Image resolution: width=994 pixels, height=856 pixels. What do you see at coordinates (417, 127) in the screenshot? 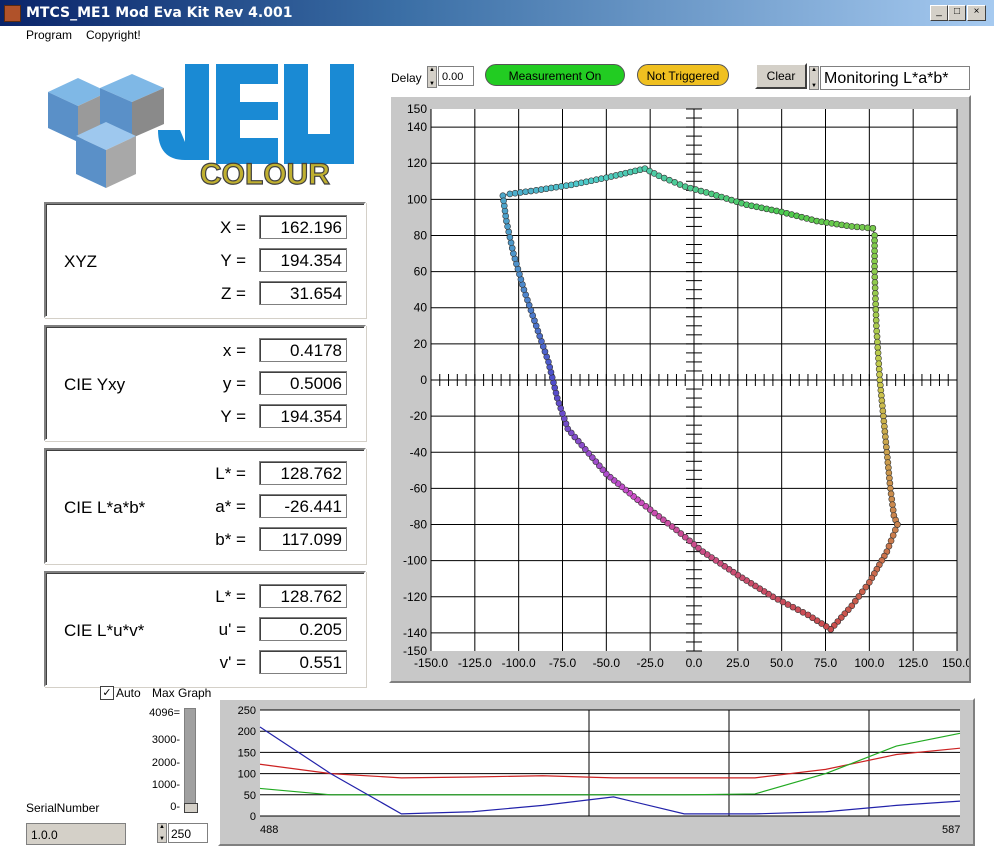
I see `y-tick-label: 140` at bounding box center [417, 127].